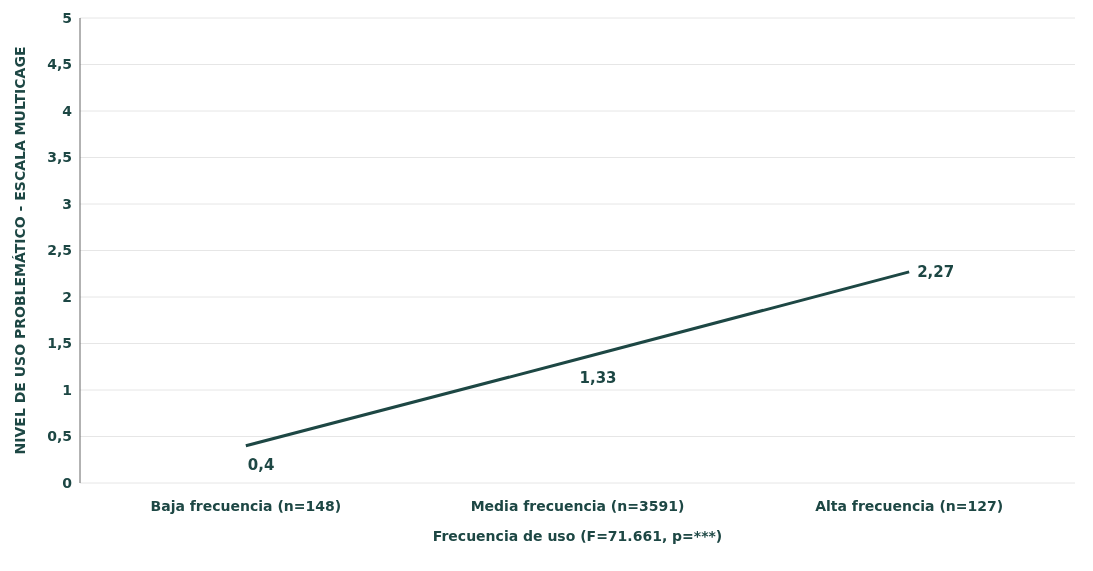  I want to click on data-label: 2,27, so click(936, 271).